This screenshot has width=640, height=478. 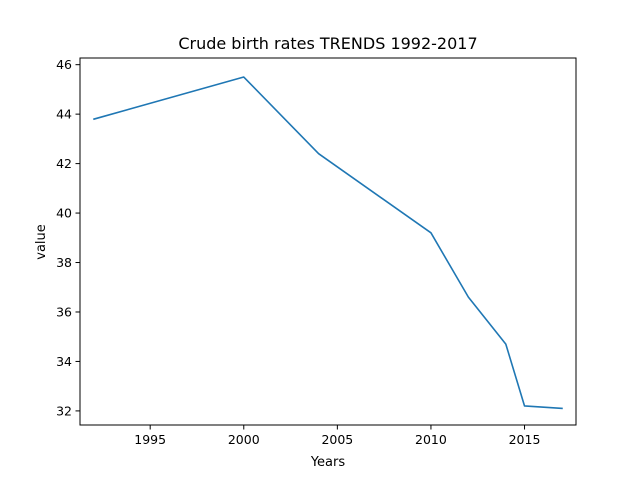 What do you see at coordinates (337, 439) in the screenshot?
I see `x-tick-label: 2005` at bounding box center [337, 439].